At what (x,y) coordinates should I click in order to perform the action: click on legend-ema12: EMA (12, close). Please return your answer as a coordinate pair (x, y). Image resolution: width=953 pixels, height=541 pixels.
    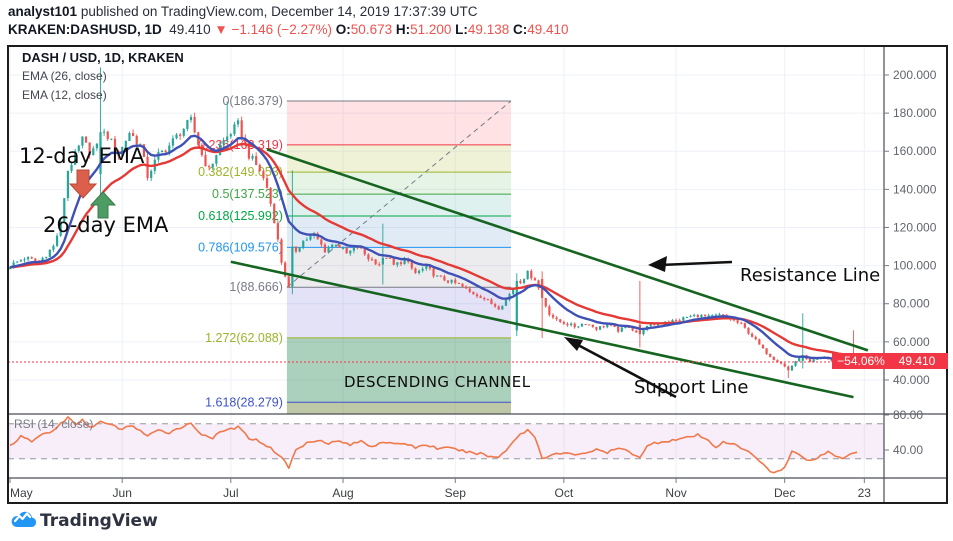
    Looking at the image, I should click on (64, 95).